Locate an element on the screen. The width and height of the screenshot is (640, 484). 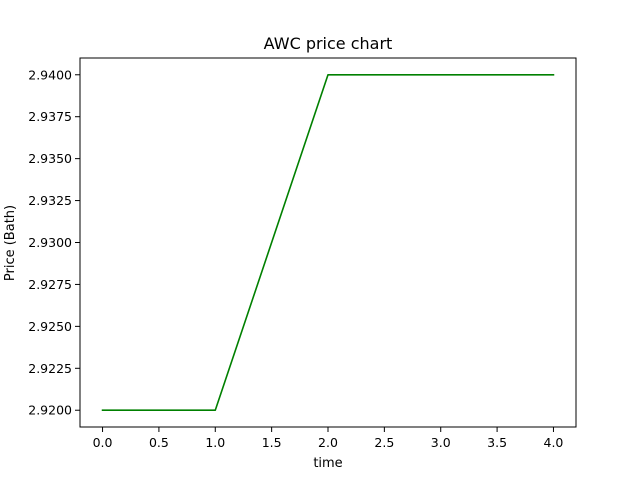
y-tick-label: 2.9200 is located at coordinates (50, 410).